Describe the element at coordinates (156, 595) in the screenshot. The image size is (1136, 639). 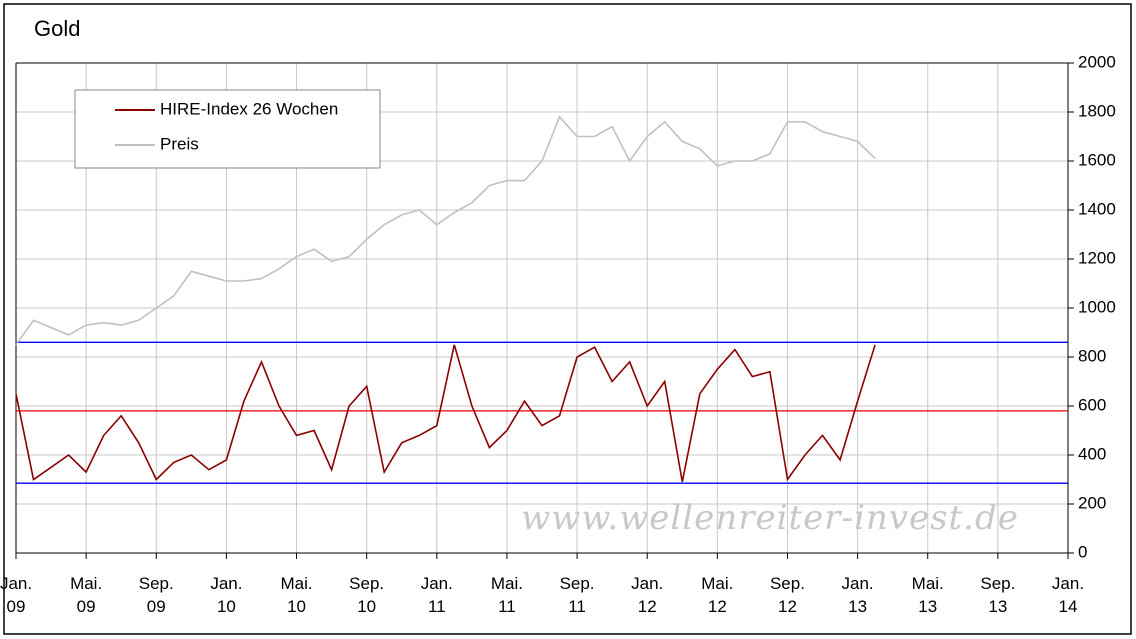
I see `x-tick-label: Sep. 09` at that location.